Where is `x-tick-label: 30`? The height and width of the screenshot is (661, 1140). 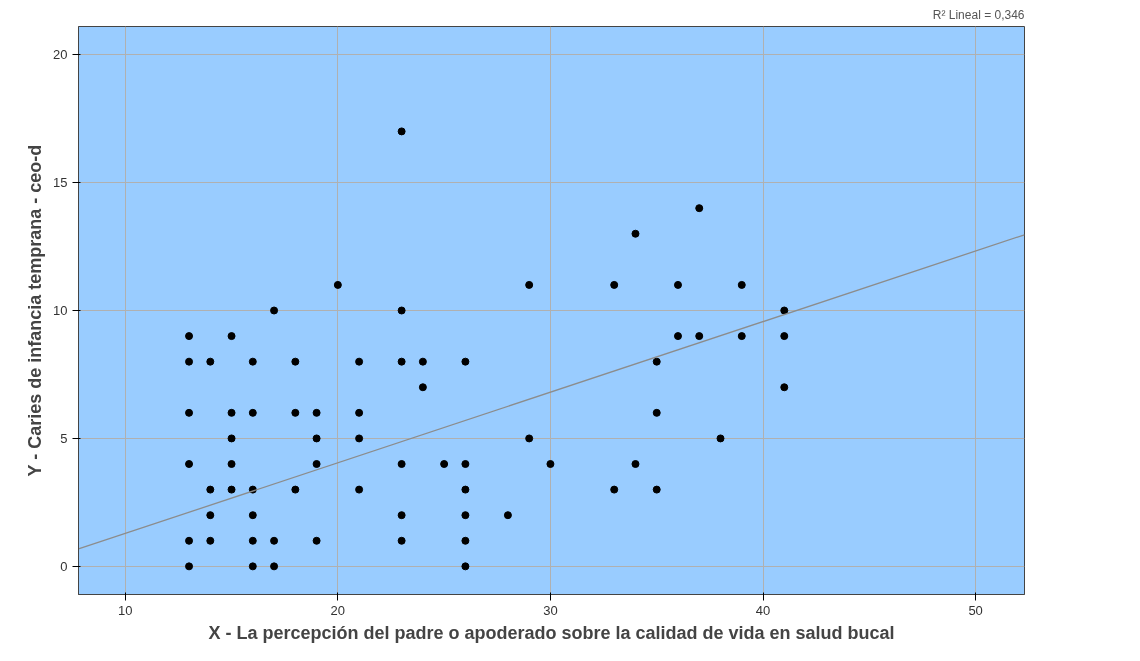 x-tick-label: 30 is located at coordinates (550, 610).